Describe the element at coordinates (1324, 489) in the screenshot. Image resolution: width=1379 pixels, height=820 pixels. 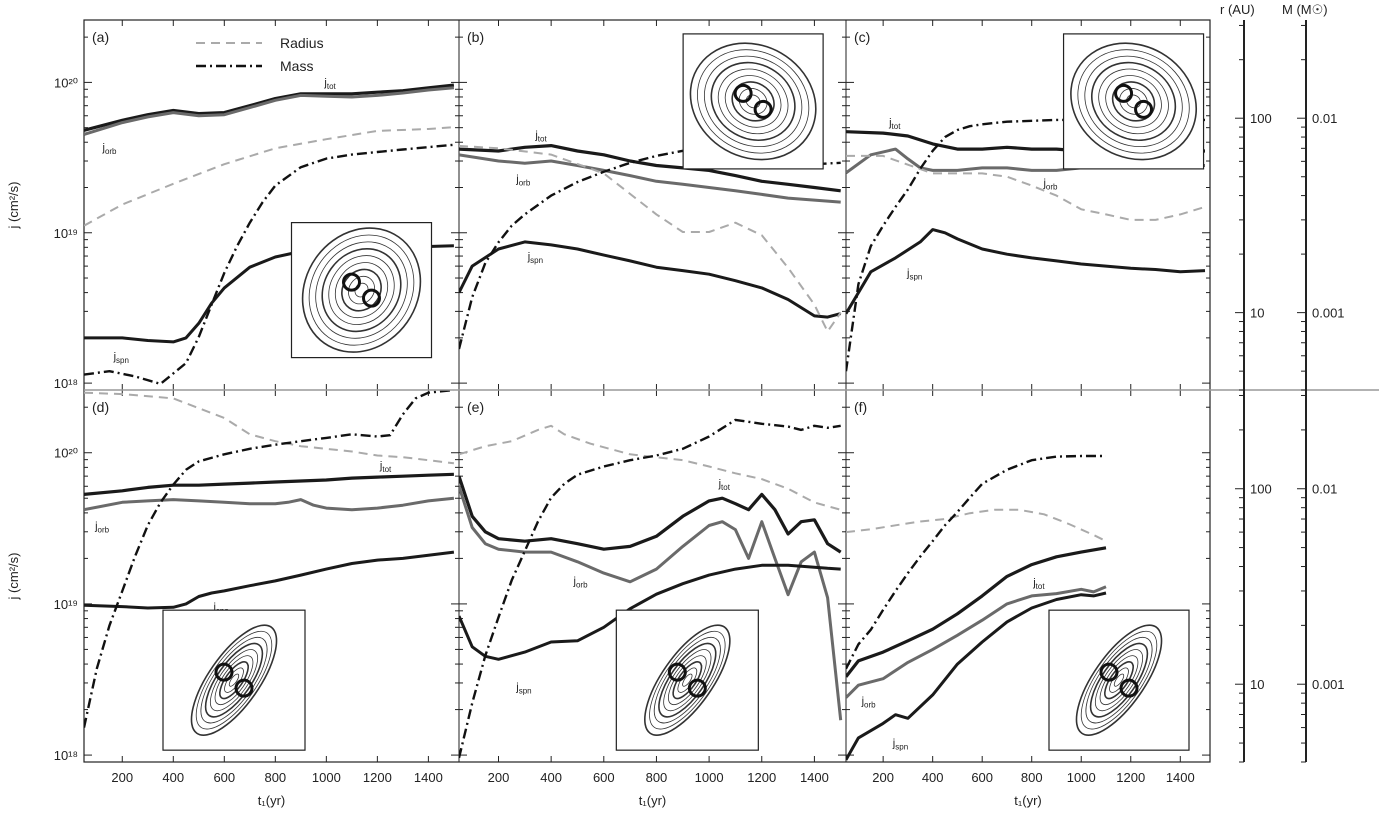
I see `right-tick-label: 0.01` at that location.